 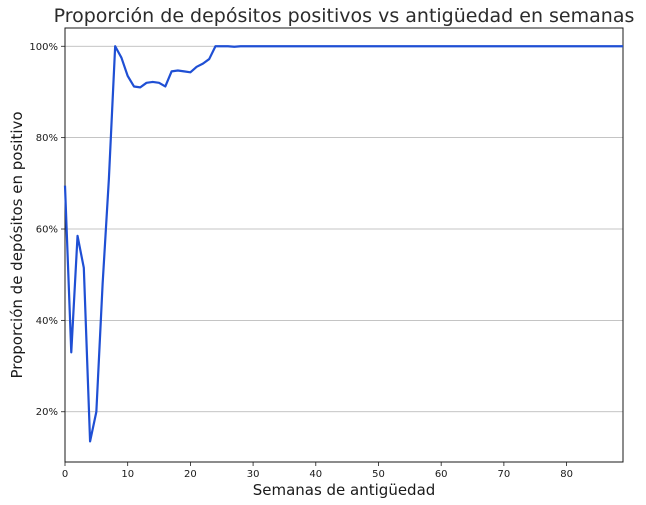 What do you see at coordinates (17, 244) in the screenshot?
I see `y-axis-title: Proporción de depósitos en positivo` at bounding box center [17, 244].